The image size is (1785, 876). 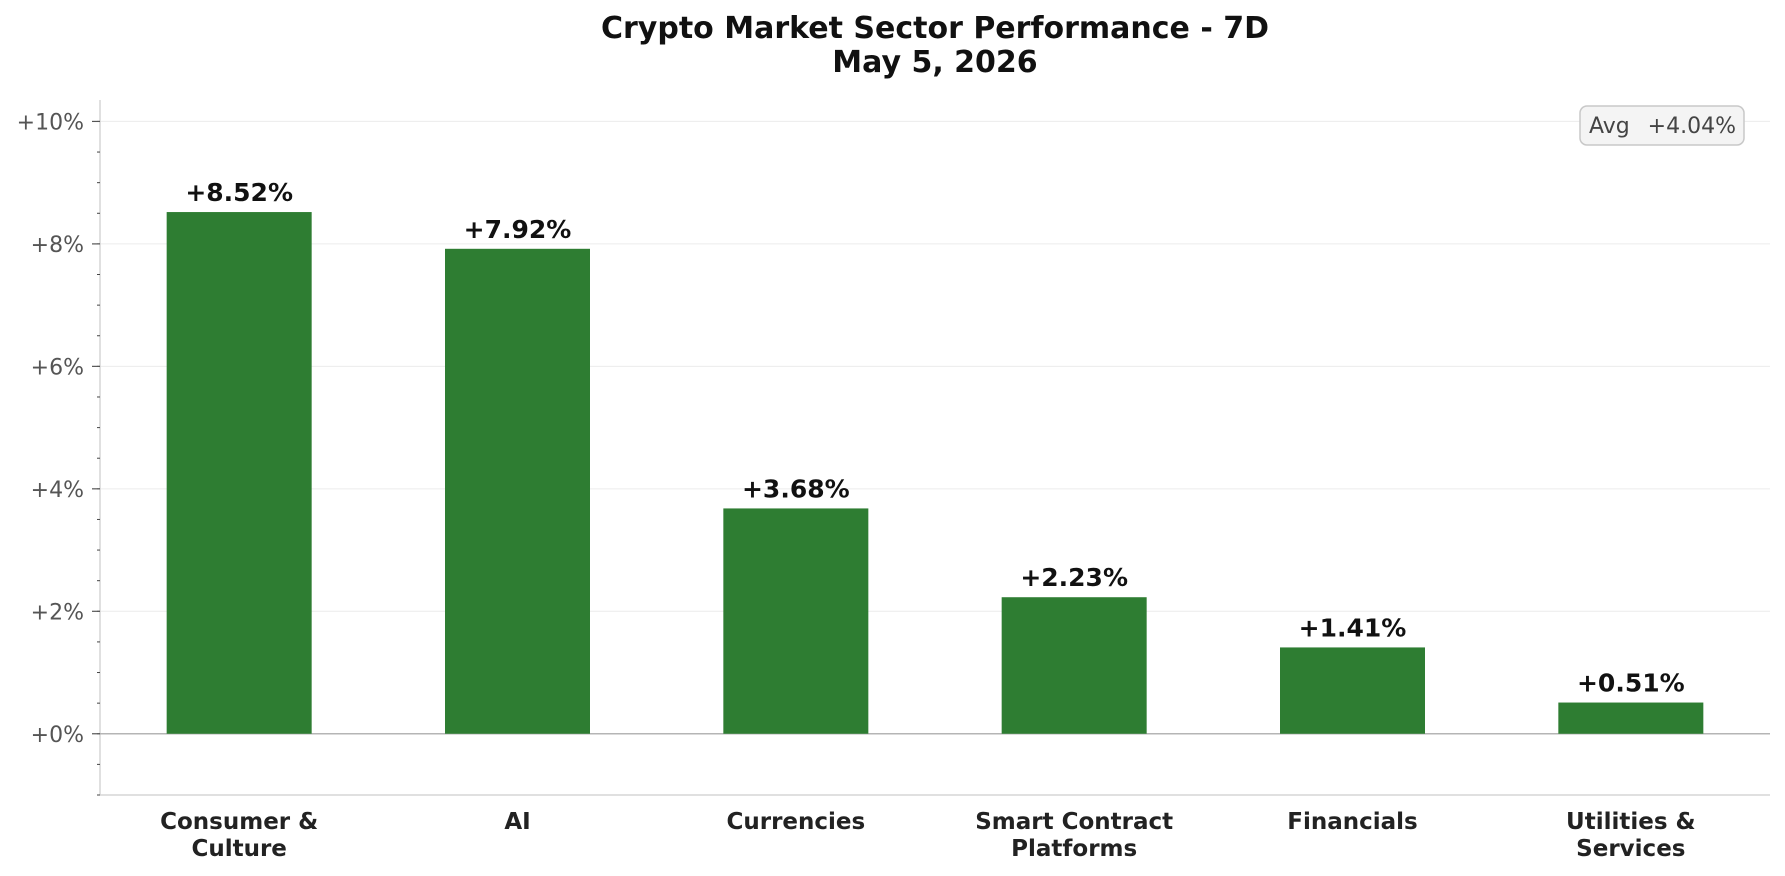 What do you see at coordinates (239, 822) in the screenshot?
I see `x-tick-label: Consumer &` at bounding box center [239, 822].